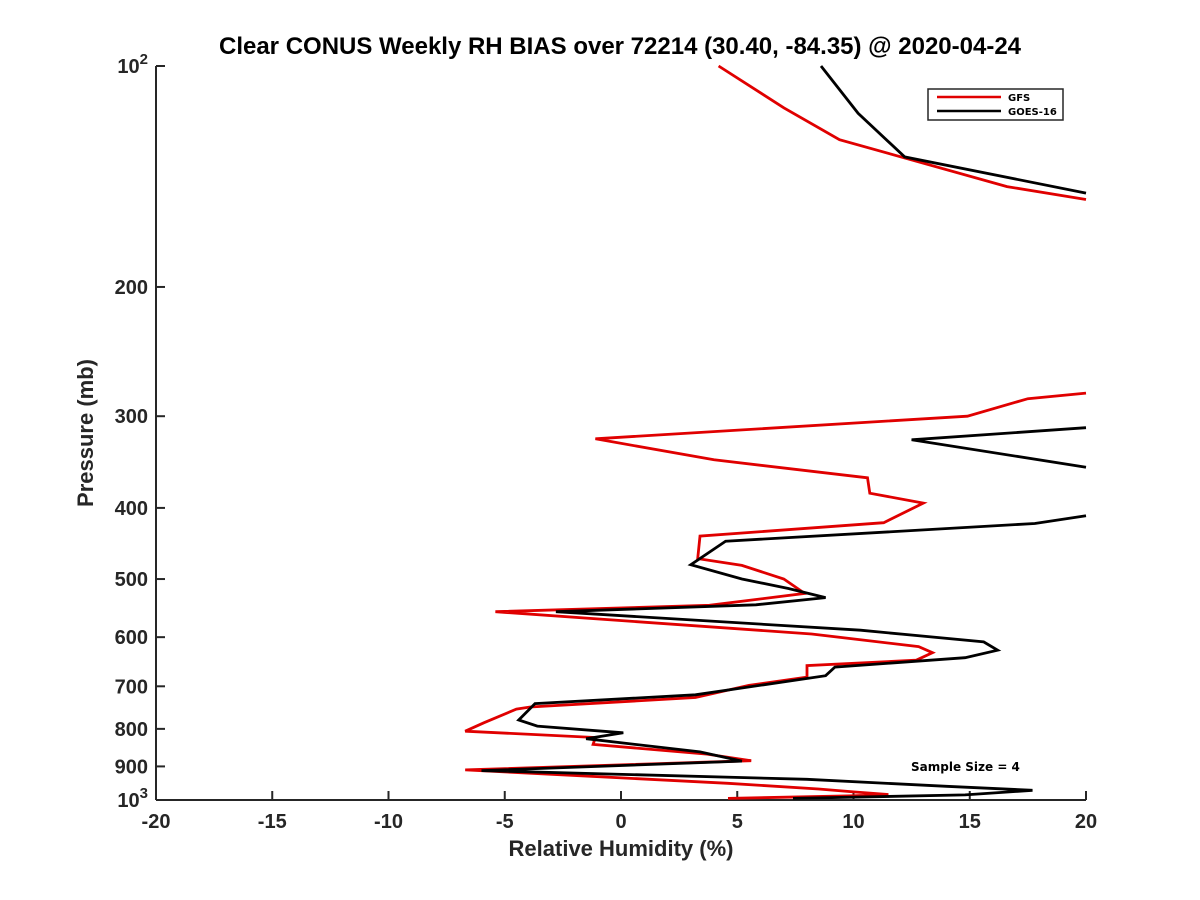 The height and width of the screenshot is (900, 1200). Describe the element at coordinates (140, 431) in the screenshot. I see `y-axis-ticks: 10² 200 300 400 500 600 700 800 900 10³` at that location.